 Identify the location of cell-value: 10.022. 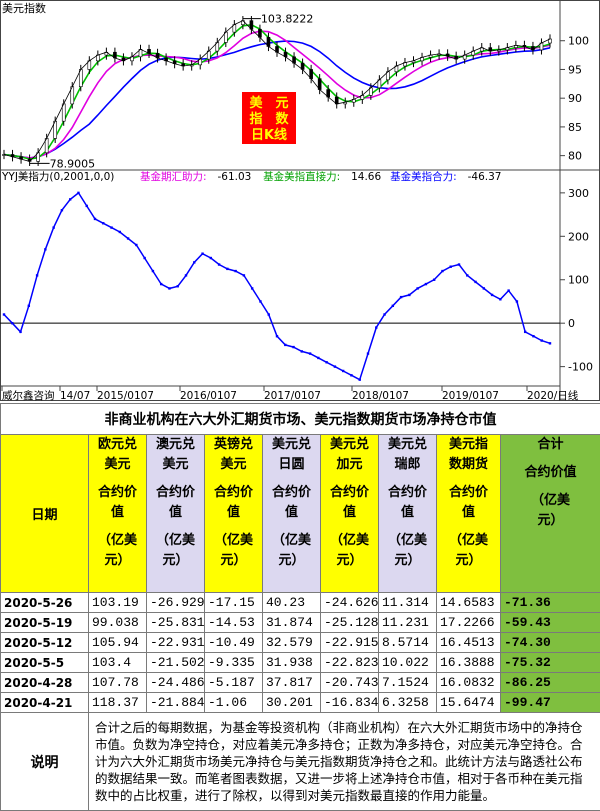
(408, 663).